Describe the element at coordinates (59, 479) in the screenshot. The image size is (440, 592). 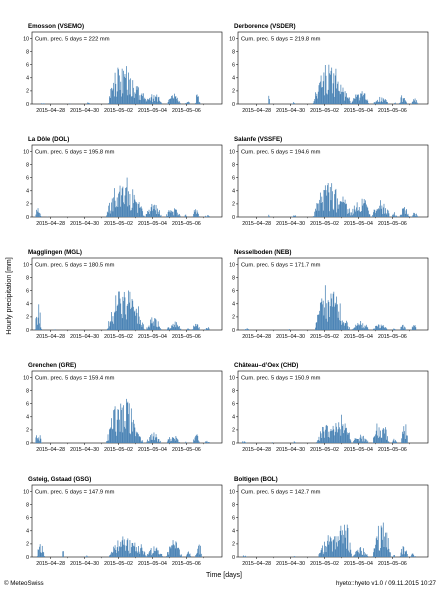
I see `panel-title: Gsteig, Gstaad (GSG)` at that location.